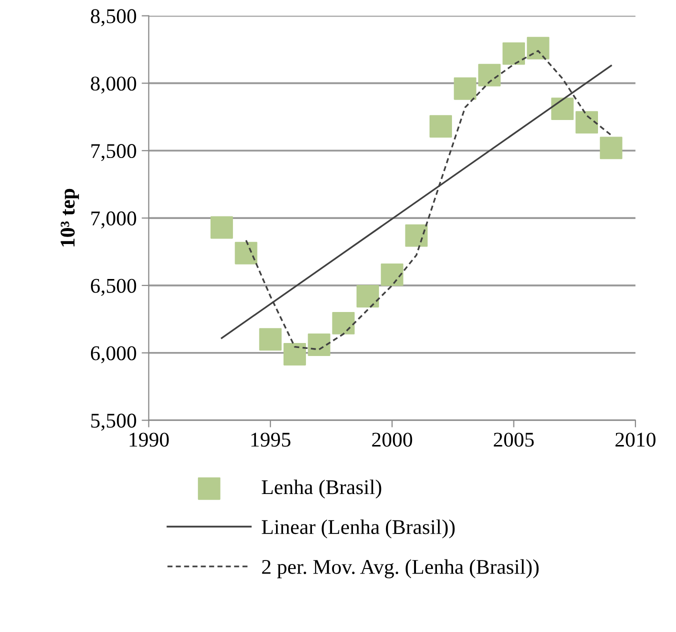 The image size is (676, 632). What do you see at coordinates (270, 439) in the screenshot?
I see `x-tick-label: 1995` at bounding box center [270, 439].